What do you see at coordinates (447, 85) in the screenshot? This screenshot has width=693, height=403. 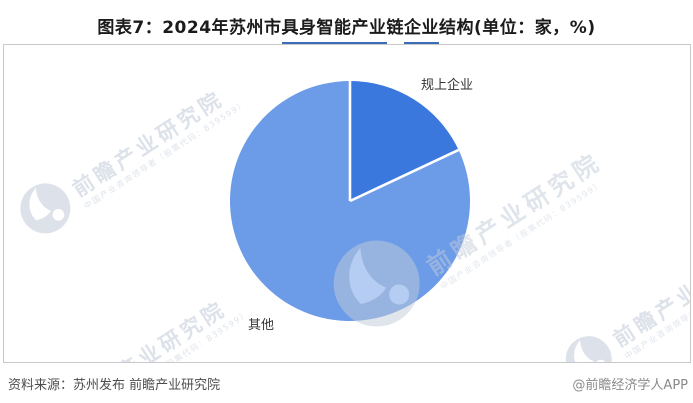 I see `pie-label-guishang: 规上企业` at bounding box center [447, 85].